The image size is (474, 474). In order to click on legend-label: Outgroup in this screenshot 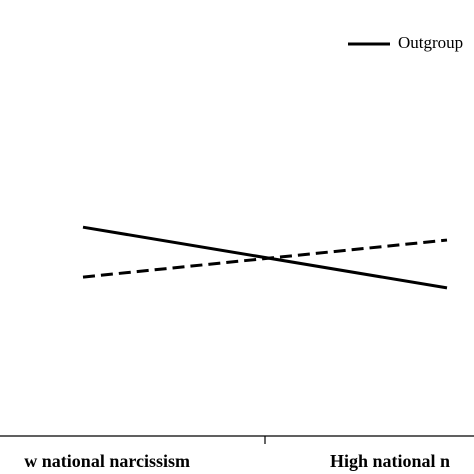, I will do `click(430, 42)`.